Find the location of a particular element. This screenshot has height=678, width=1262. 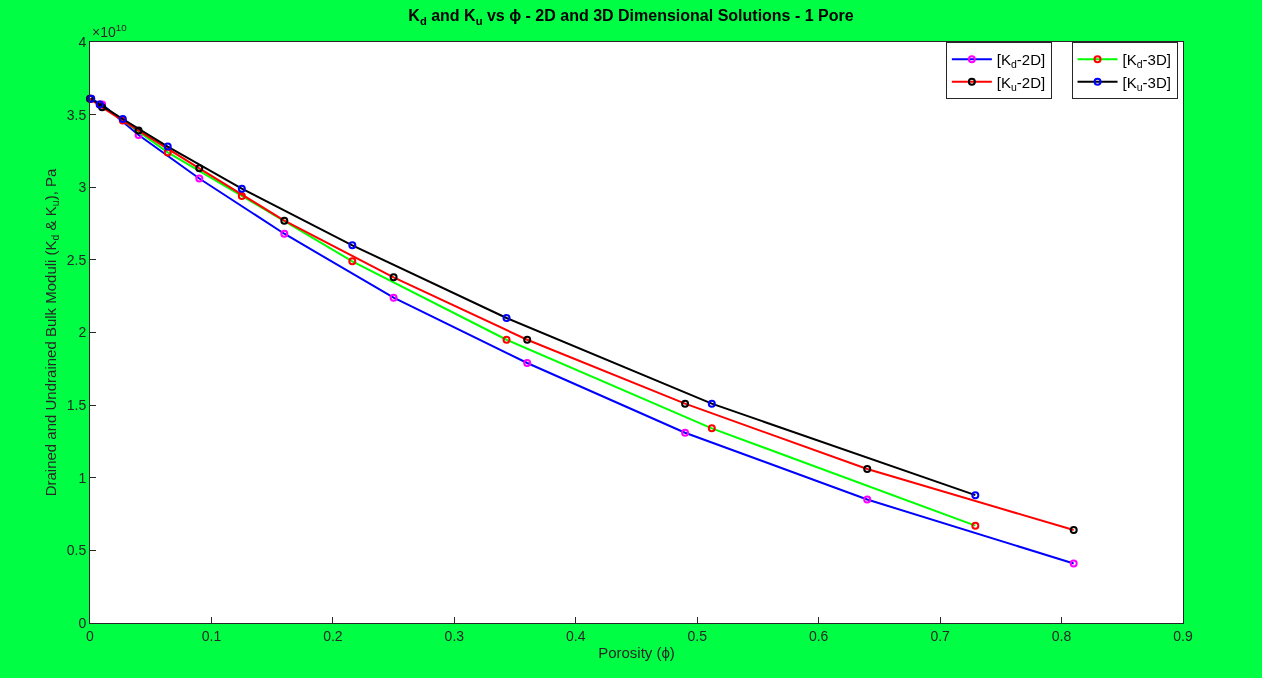

x-tick-label: 0.3 is located at coordinates (454, 635).